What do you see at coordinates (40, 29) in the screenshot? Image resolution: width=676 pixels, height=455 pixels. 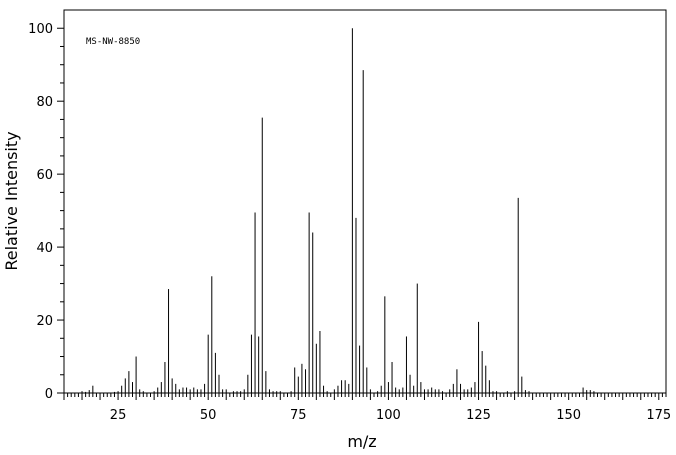 I see `y-tick-label: 100` at bounding box center [40, 29].